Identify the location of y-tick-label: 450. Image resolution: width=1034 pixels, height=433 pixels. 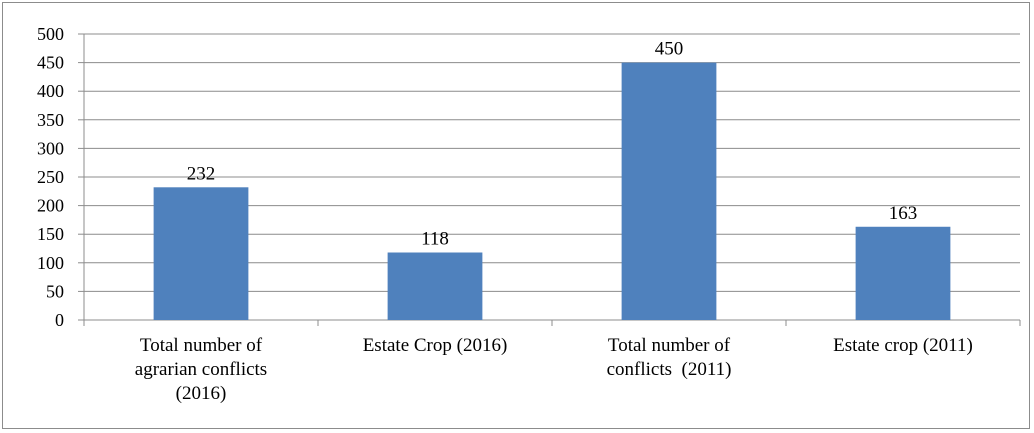
(50, 63).